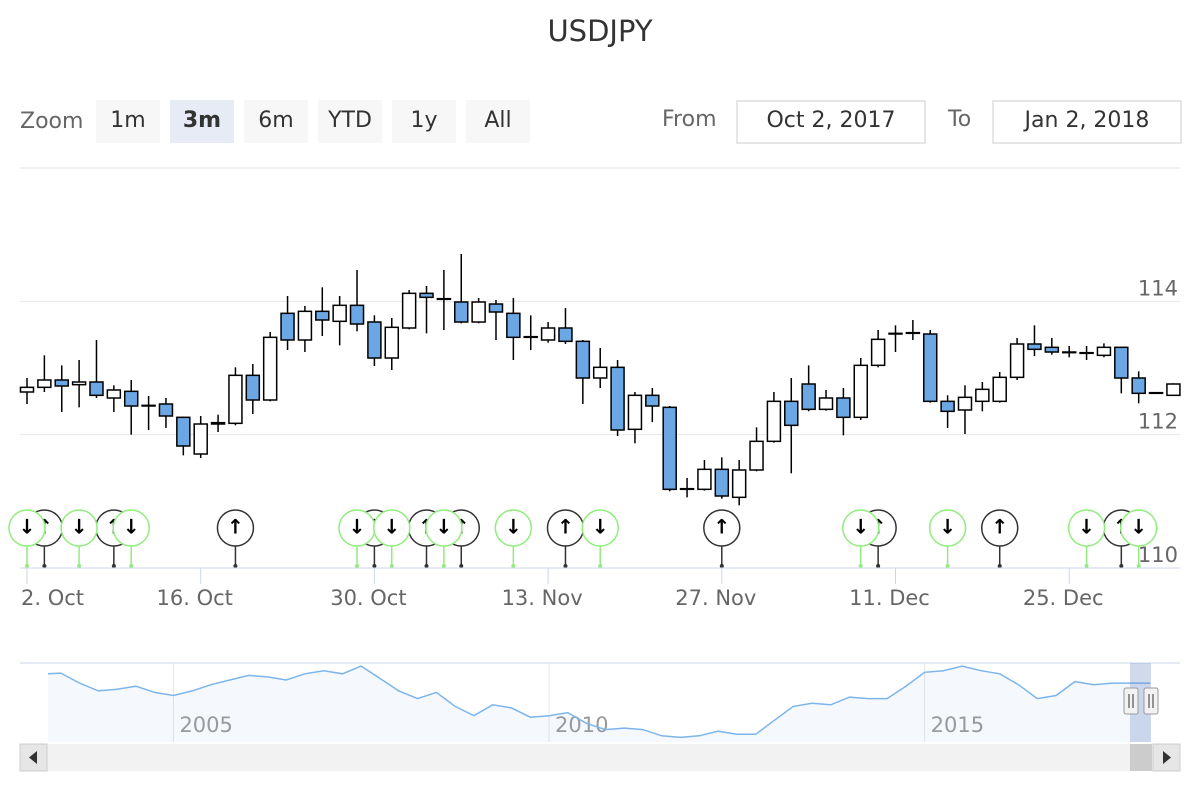  I want to click on range-button-label: 1m, so click(127, 120).